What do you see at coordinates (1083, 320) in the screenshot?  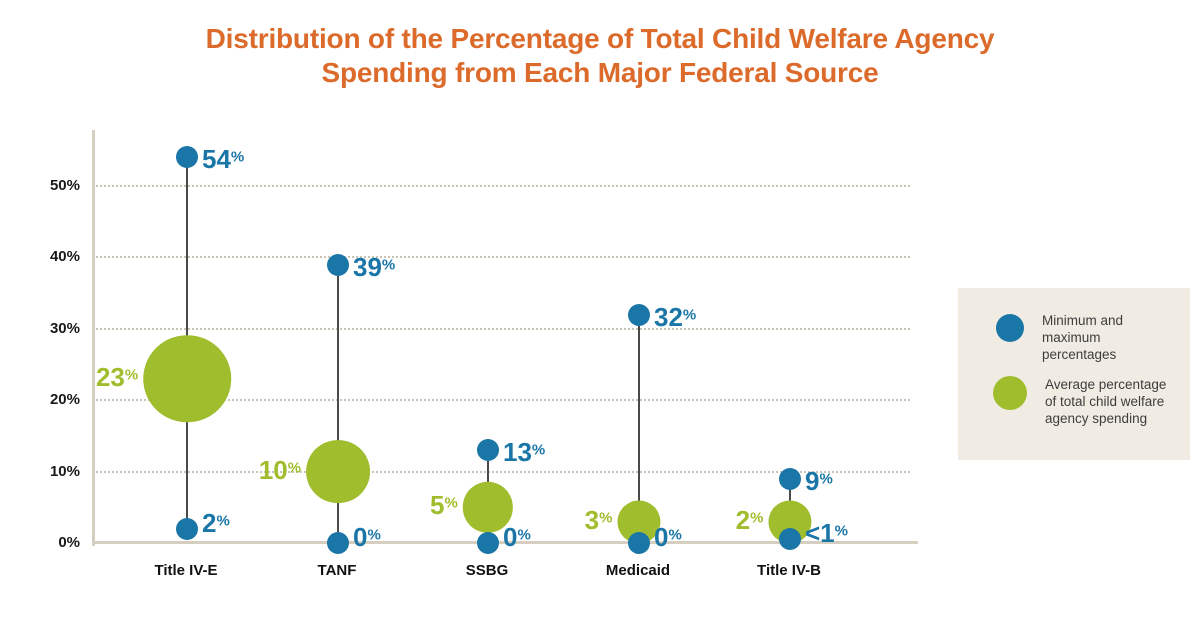 I see `legend-minmax-line-1: Minimum and` at bounding box center [1083, 320].